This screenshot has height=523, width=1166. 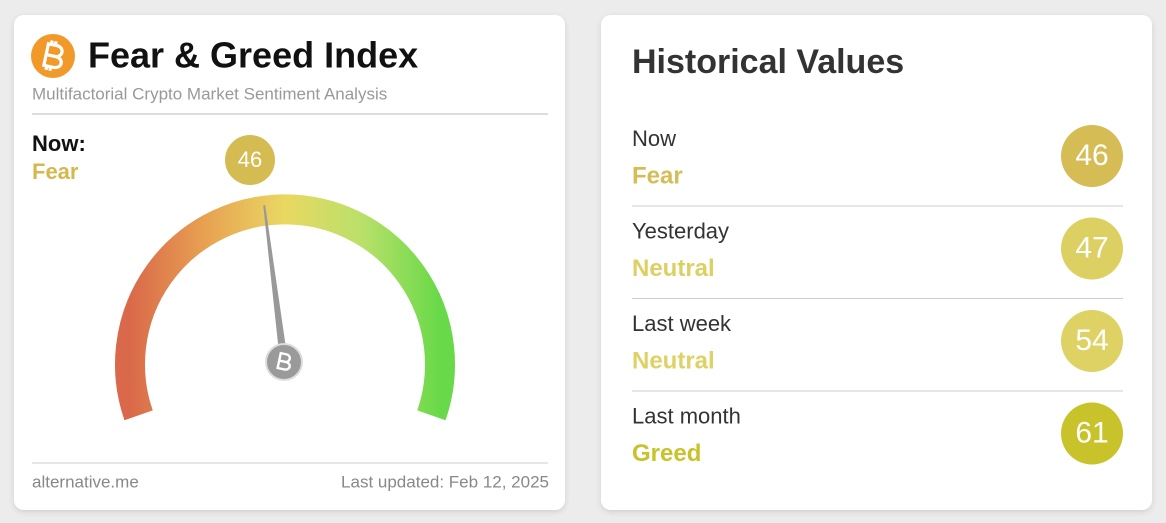 I want to click on period-label: Last week, so click(x=682, y=323).